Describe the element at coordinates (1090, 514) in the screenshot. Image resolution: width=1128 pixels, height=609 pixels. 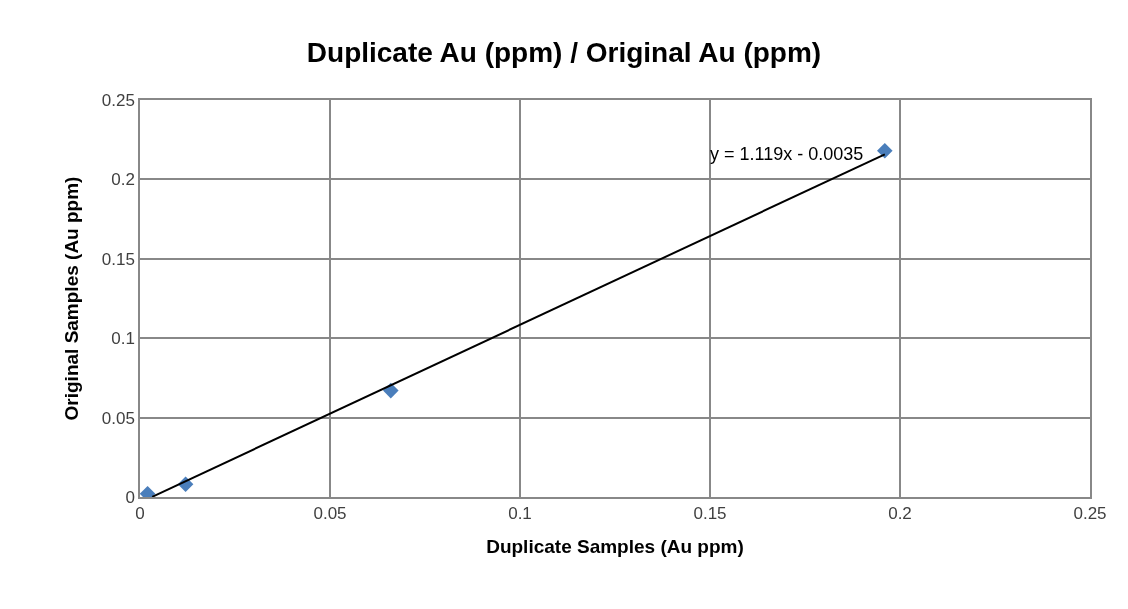
I see `x-tick-label: 0.25` at that location.